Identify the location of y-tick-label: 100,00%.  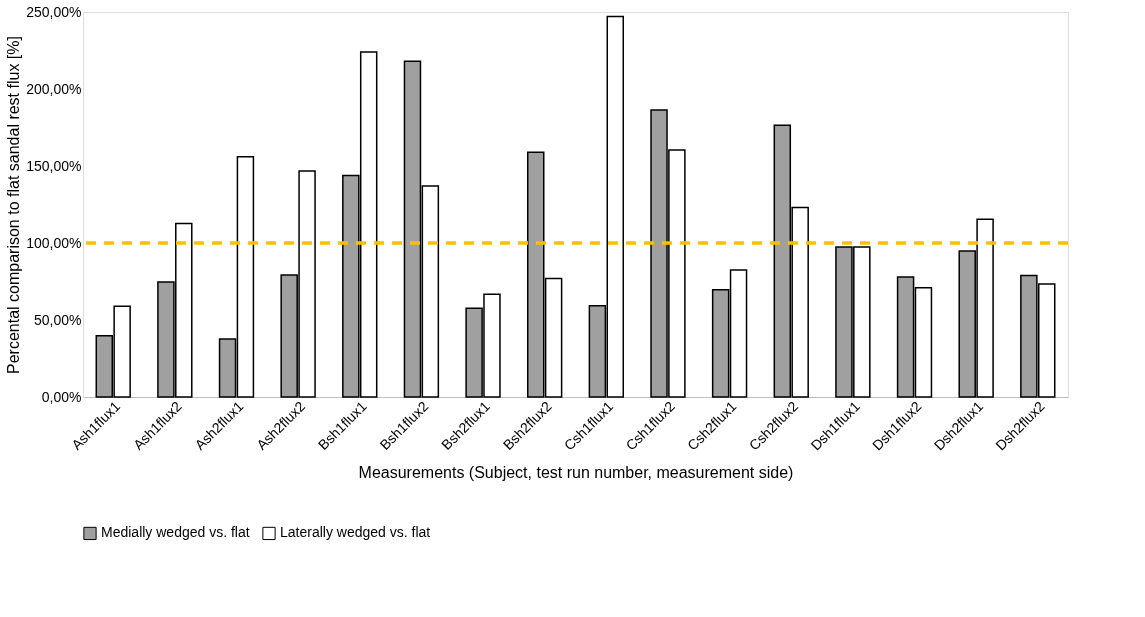
(54, 242).